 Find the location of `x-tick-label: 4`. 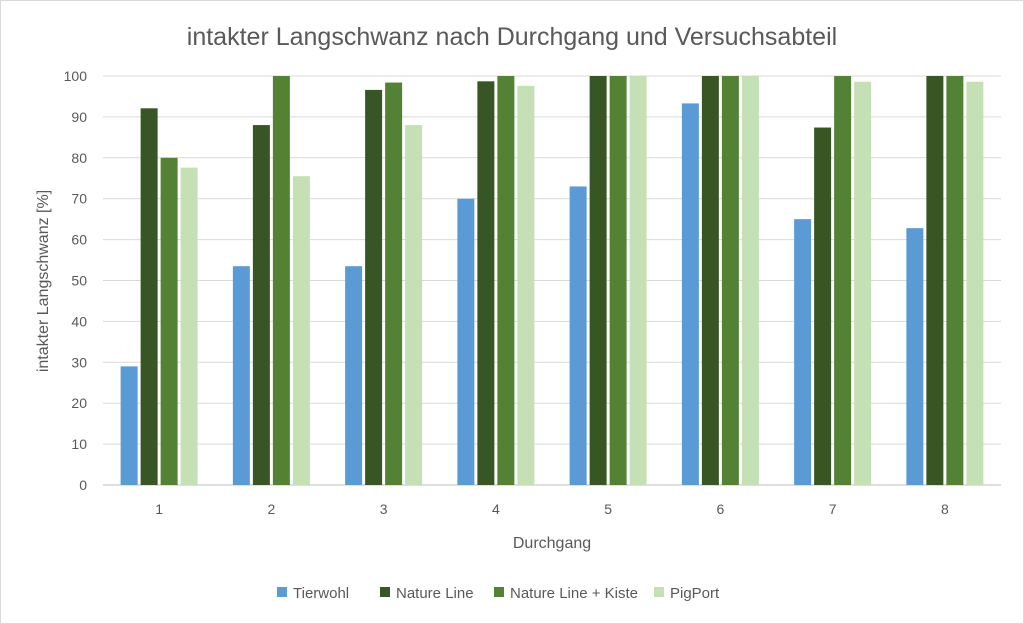

x-tick-label: 4 is located at coordinates (496, 509).